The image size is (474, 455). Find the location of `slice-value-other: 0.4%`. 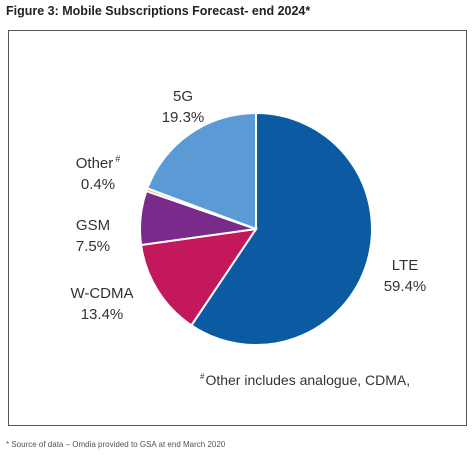

slice-value-other: 0.4% is located at coordinates (98, 184).